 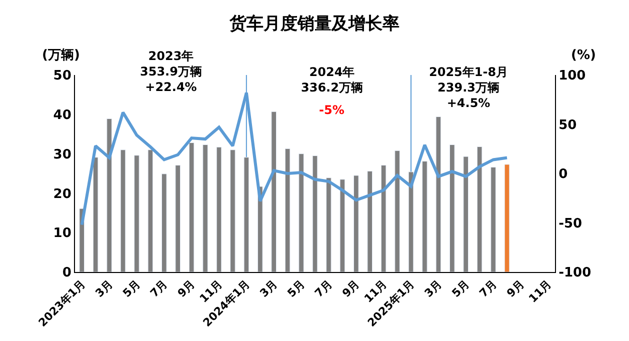 I want to click on y-tick-label: 50, so click(x=62, y=76).